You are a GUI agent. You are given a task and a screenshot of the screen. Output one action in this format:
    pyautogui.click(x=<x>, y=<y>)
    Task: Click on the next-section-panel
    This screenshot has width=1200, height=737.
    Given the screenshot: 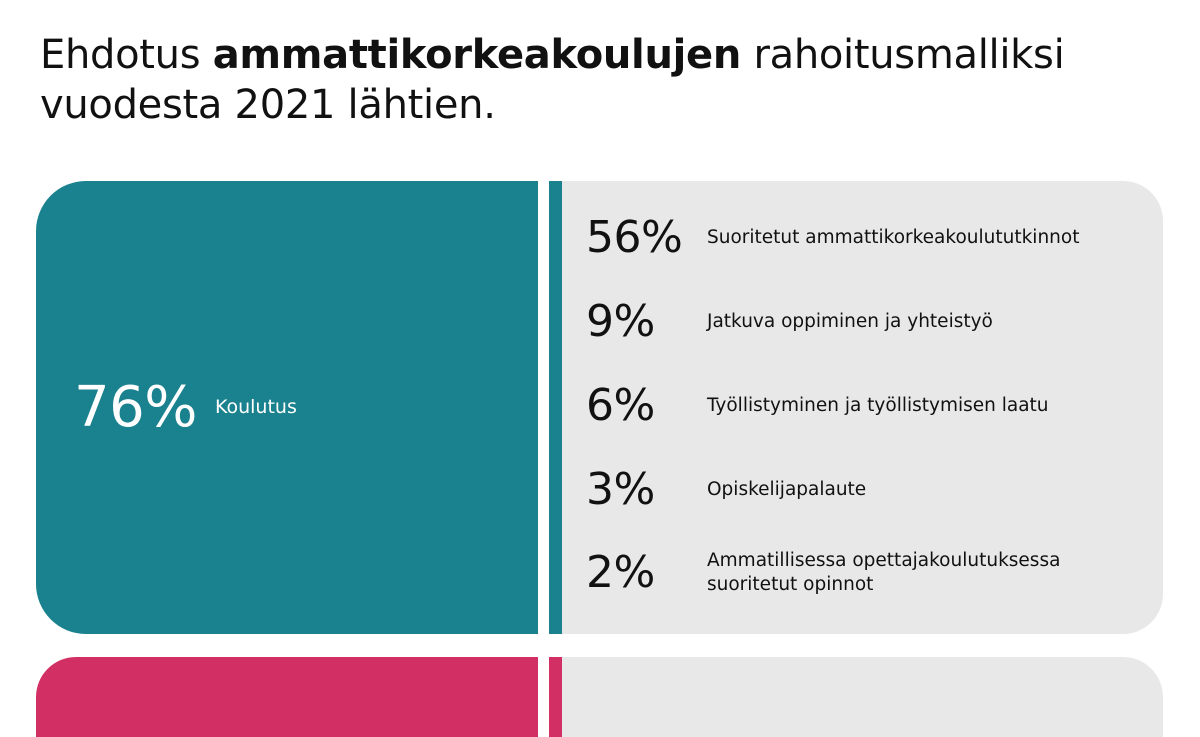 What is the action you would take?
    pyautogui.click(x=862, y=697)
    